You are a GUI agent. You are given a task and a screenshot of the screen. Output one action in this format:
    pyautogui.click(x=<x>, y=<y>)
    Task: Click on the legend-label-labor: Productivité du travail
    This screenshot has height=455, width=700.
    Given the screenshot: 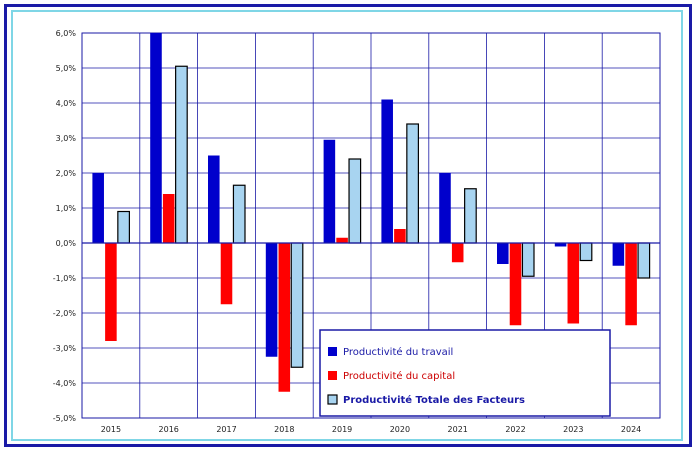 What is the action you would take?
    pyautogui.click(x=398, y=352)
    